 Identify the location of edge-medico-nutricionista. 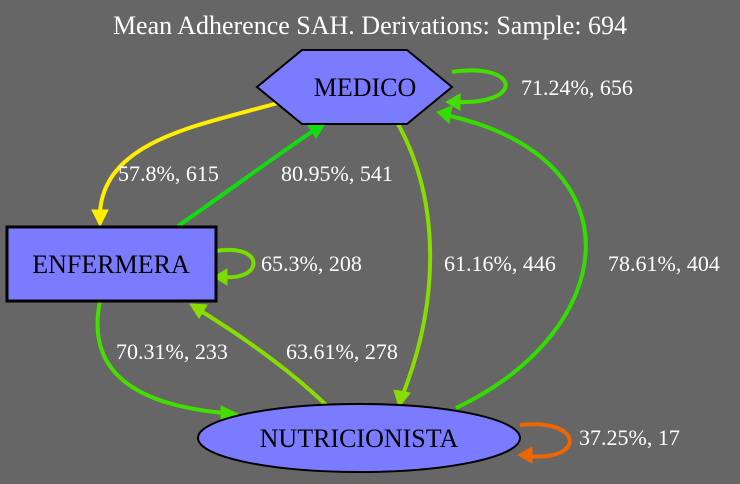
(413, 266).